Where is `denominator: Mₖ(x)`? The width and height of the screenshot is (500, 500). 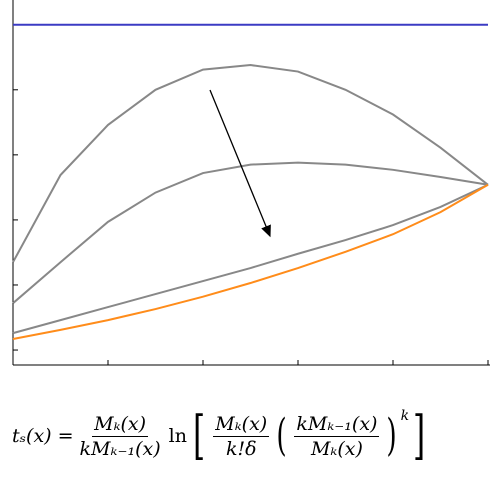
denominator: Mₖ(x) is located at coordinates (336, 448).